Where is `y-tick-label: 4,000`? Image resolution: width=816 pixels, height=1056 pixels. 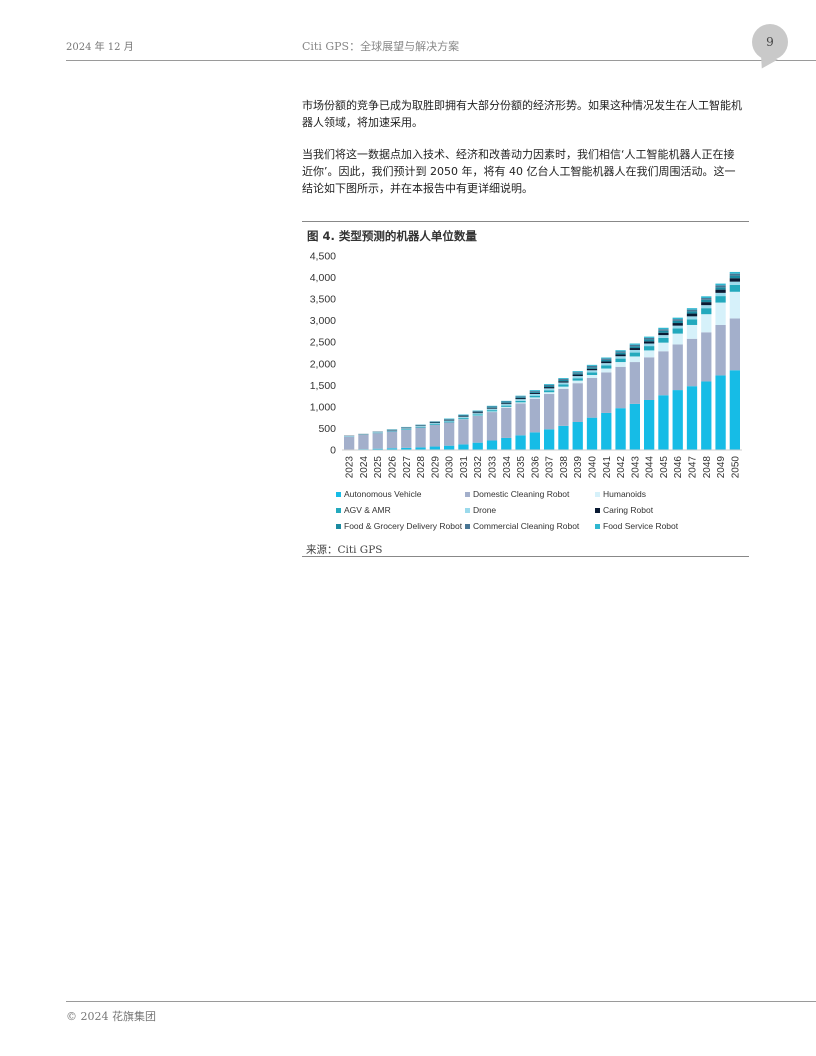 y-tick-label: 4,000 is located at coordinates (323, 278).